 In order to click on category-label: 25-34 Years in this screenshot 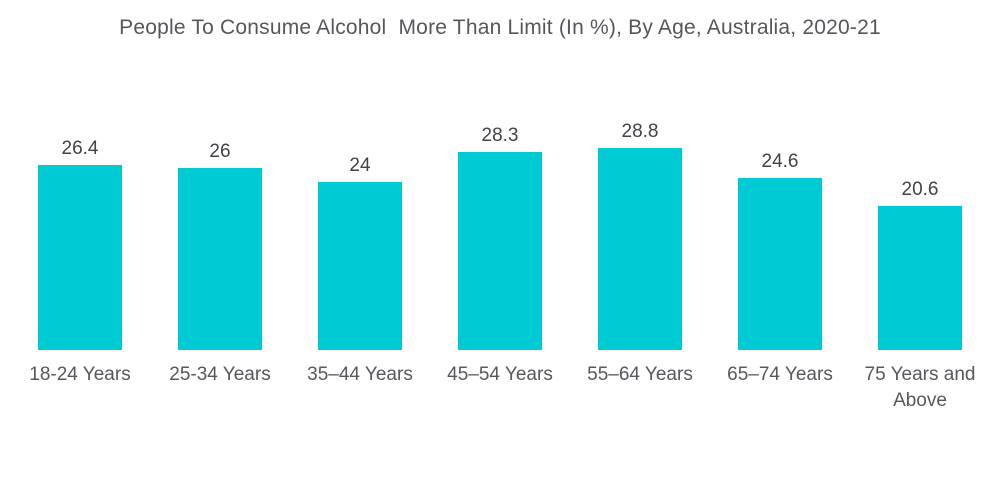, I will do `click(220, 374)`.